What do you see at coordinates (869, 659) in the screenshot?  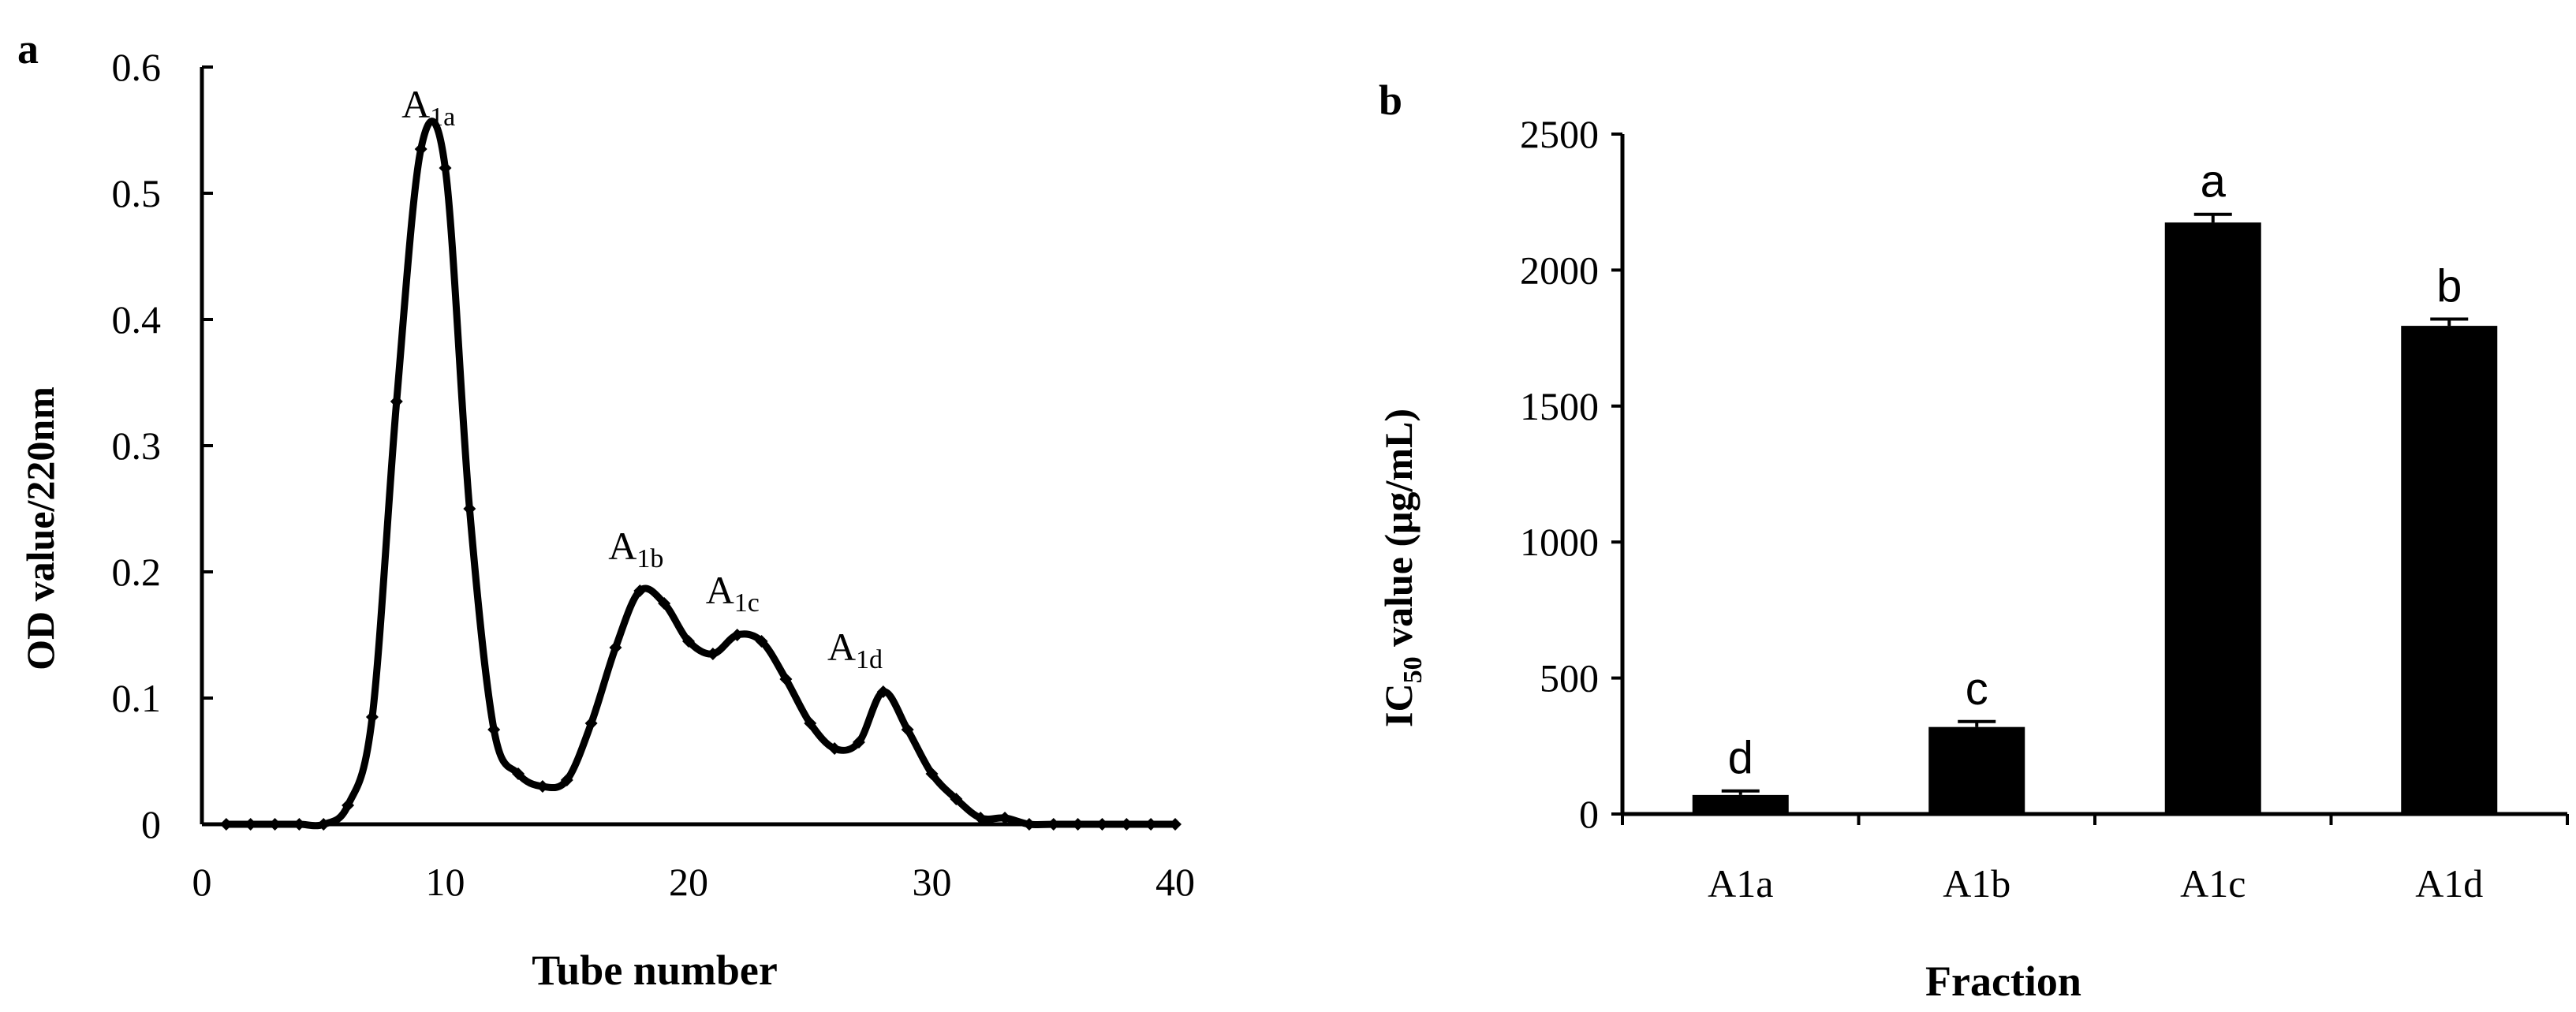 I see `peak-label-subscript: 1d` at bounding box center [869, 659].